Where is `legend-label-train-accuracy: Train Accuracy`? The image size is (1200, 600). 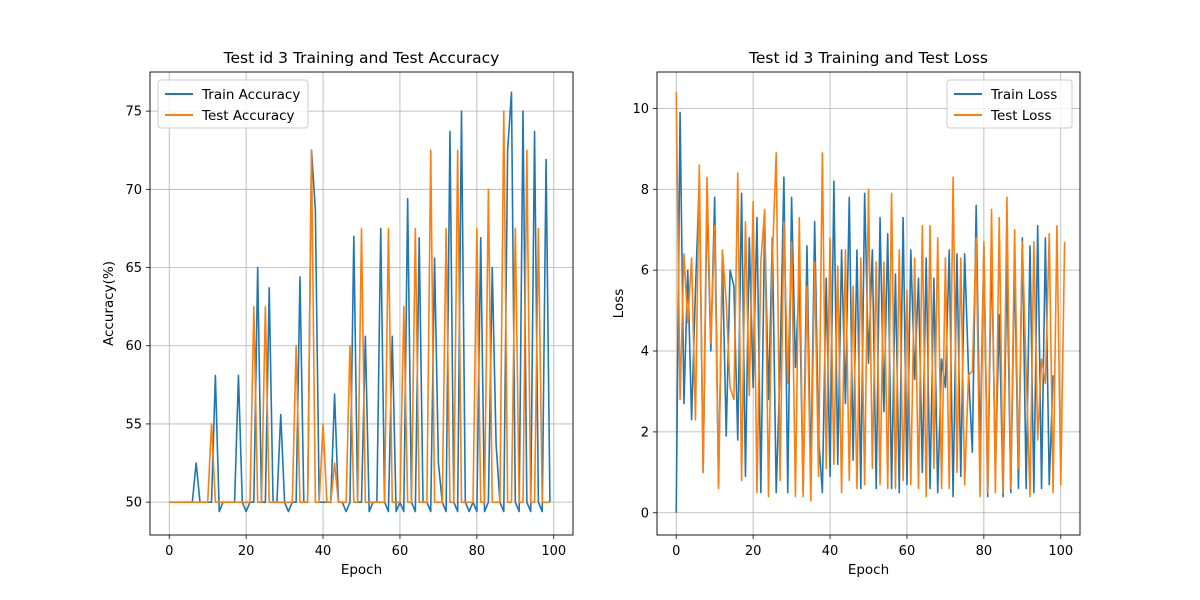 legend-label-train-accuracy: Train Accuracy is located at coordinates (250, 95).